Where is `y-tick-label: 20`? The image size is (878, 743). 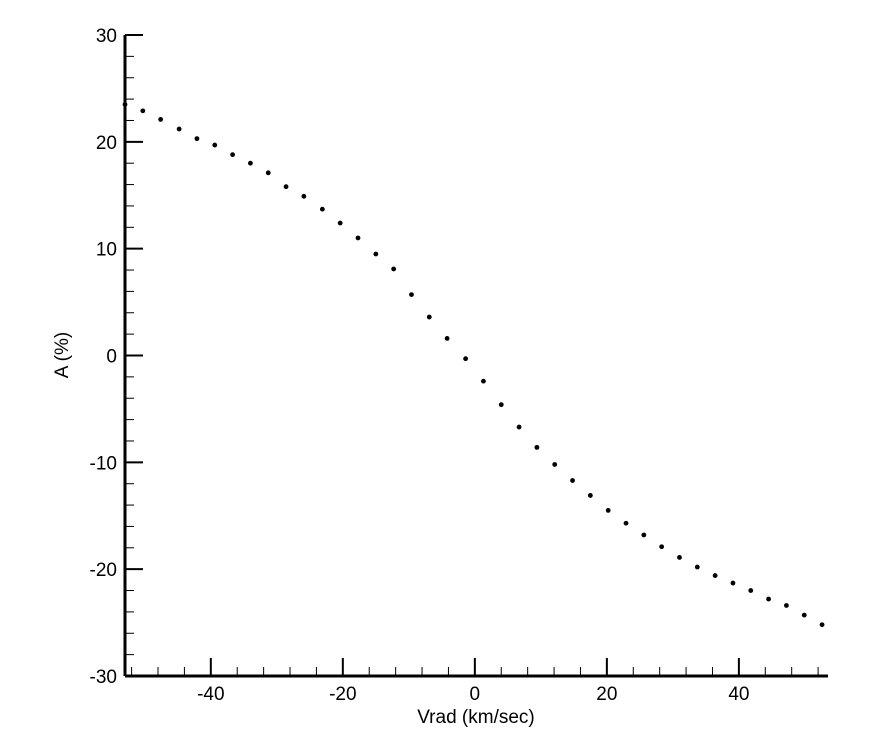
y-tick-label: 20 is located at coordinates (106, 143).